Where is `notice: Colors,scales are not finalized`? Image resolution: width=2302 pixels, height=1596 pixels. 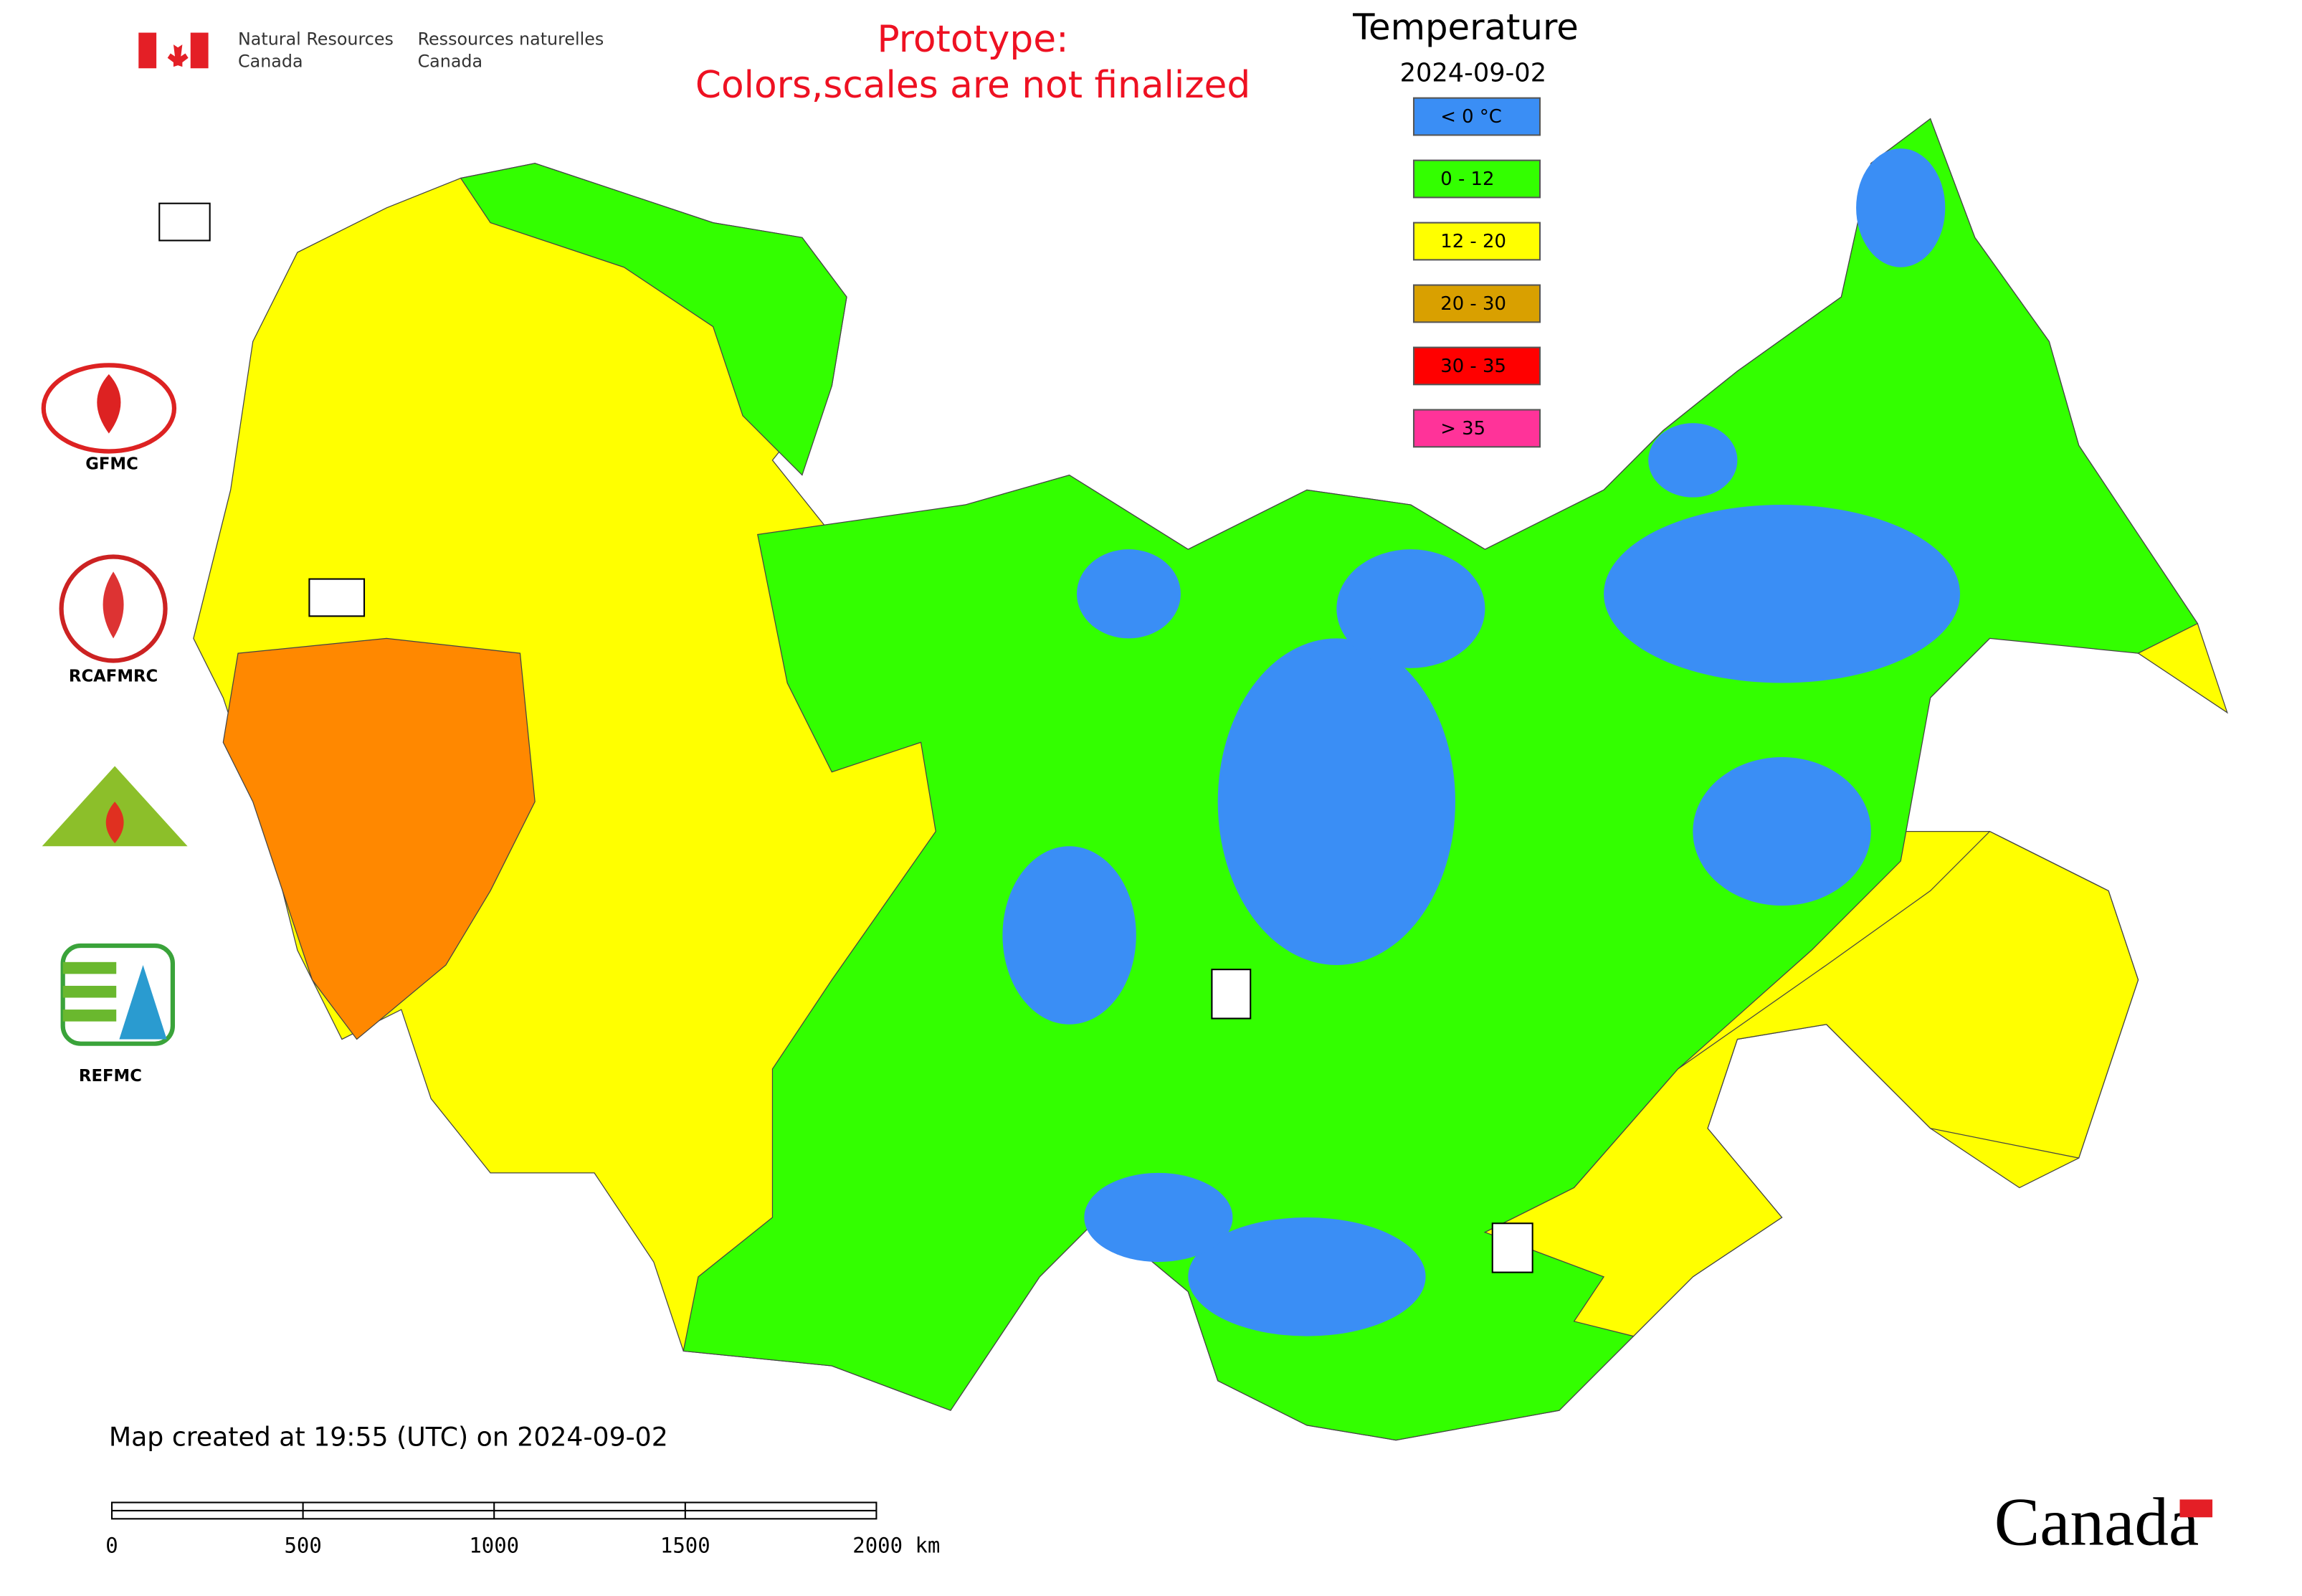 notice: Colors,scales are not finalized is located at coordinates (973, 85).